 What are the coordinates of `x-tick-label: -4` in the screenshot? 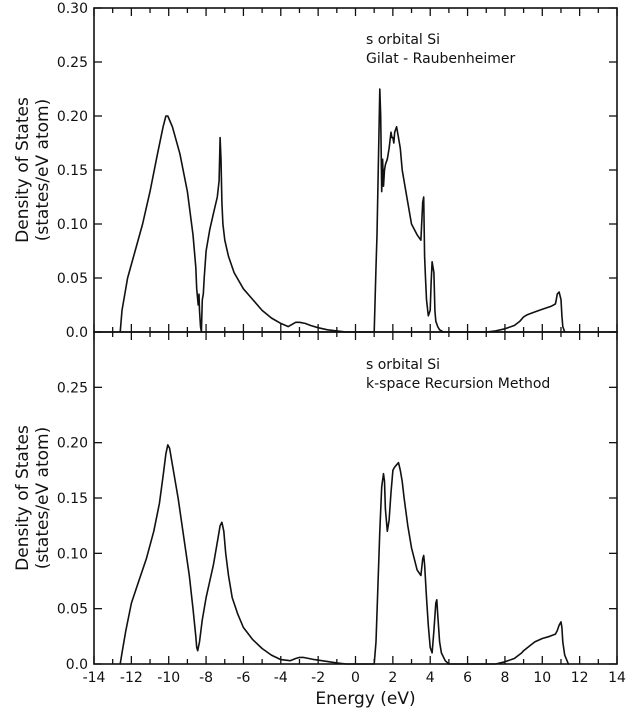 It's located at (281, 678).